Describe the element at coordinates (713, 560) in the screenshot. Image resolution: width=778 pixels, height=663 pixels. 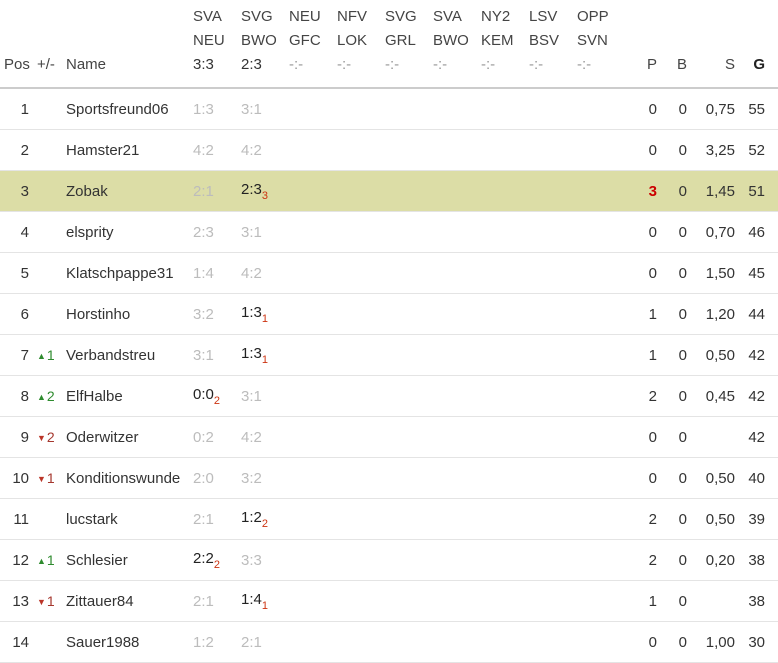
I see `average-value: 0,20` at that location.